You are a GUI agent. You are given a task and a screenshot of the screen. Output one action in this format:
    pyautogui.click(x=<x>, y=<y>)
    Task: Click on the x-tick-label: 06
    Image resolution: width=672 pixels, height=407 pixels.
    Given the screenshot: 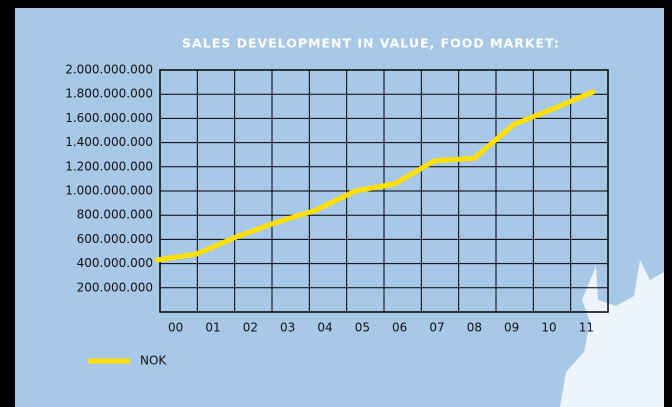 What is the action you would take?
    pyautogui.click(x=399, y=328)
    